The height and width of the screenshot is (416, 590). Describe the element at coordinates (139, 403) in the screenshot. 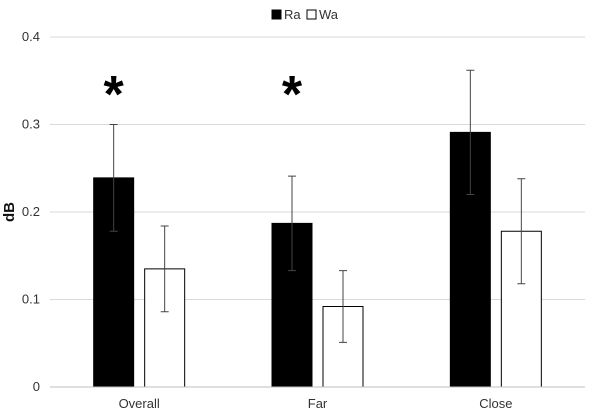

I see `category-label: Overall` at that location.